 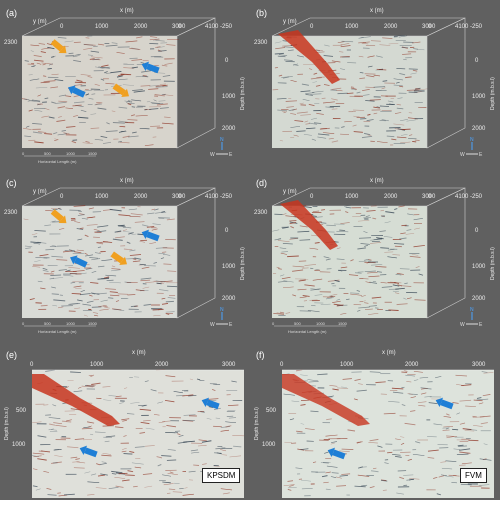 What do you see at coordinates (462, 197) in the screenshot?
I see `x-tick-label: 4100` at bounding box center [462, 197].